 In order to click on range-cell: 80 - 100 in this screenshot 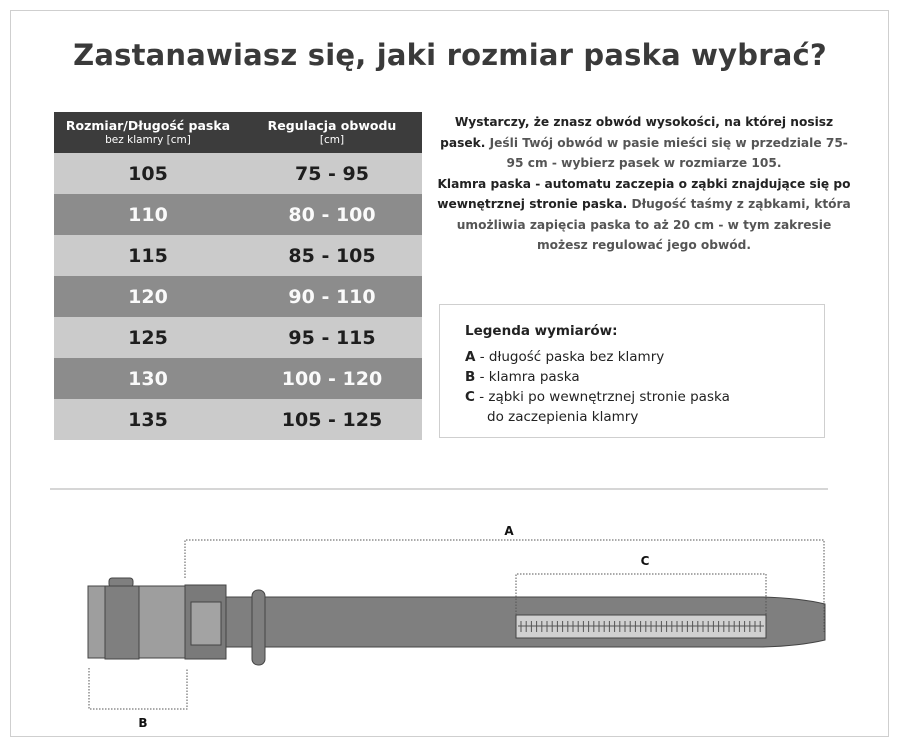, I will do `click(332, 214)`.